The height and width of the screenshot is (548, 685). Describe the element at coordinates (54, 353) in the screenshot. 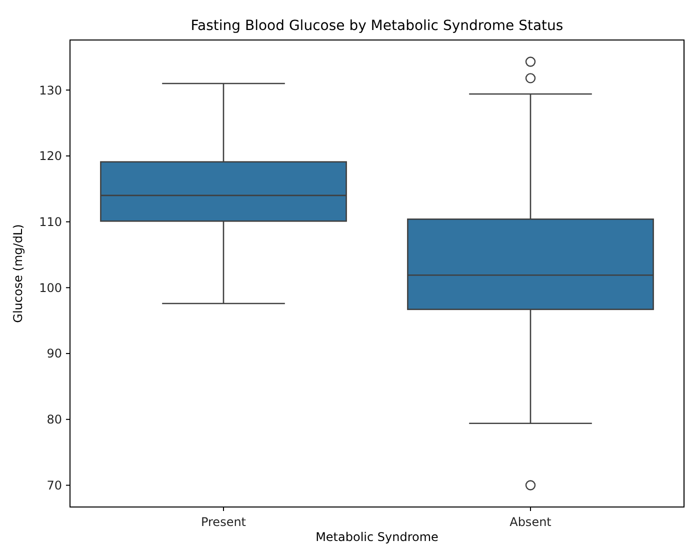

I see `y-tick-label: 90` at that location.